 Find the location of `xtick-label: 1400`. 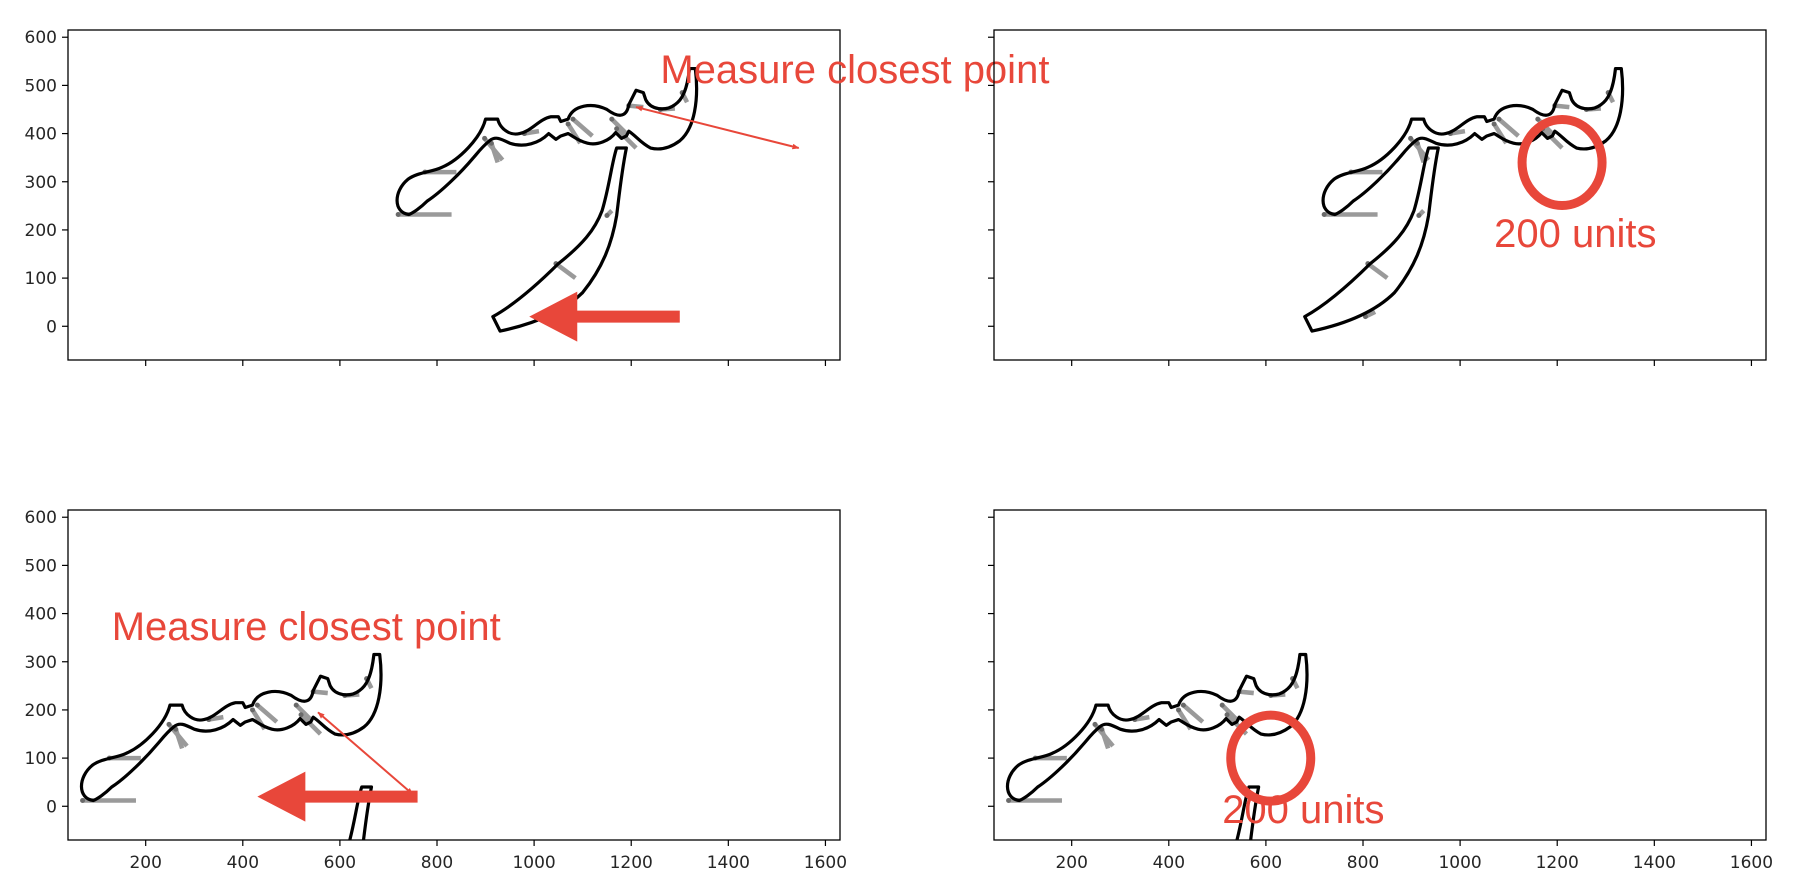

xtick-label: 1400 is located at coordinates (1654, 863).